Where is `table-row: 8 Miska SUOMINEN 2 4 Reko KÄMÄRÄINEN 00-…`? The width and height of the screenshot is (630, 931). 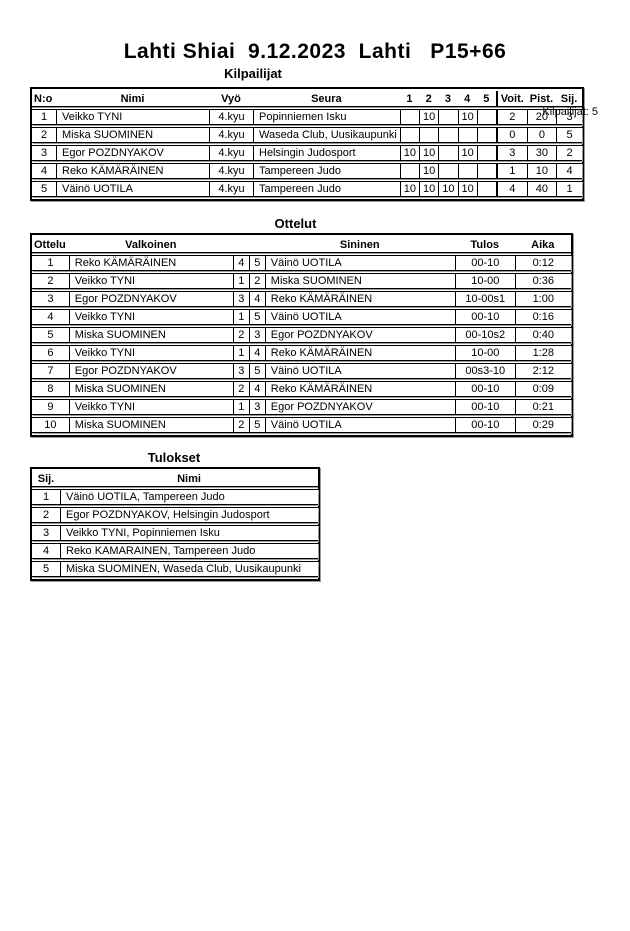 table-row: 8 Miska SUOMINEN 2 4 Reko KÄMÄRÄINEN 00-… is located at coordinates (301, 389).